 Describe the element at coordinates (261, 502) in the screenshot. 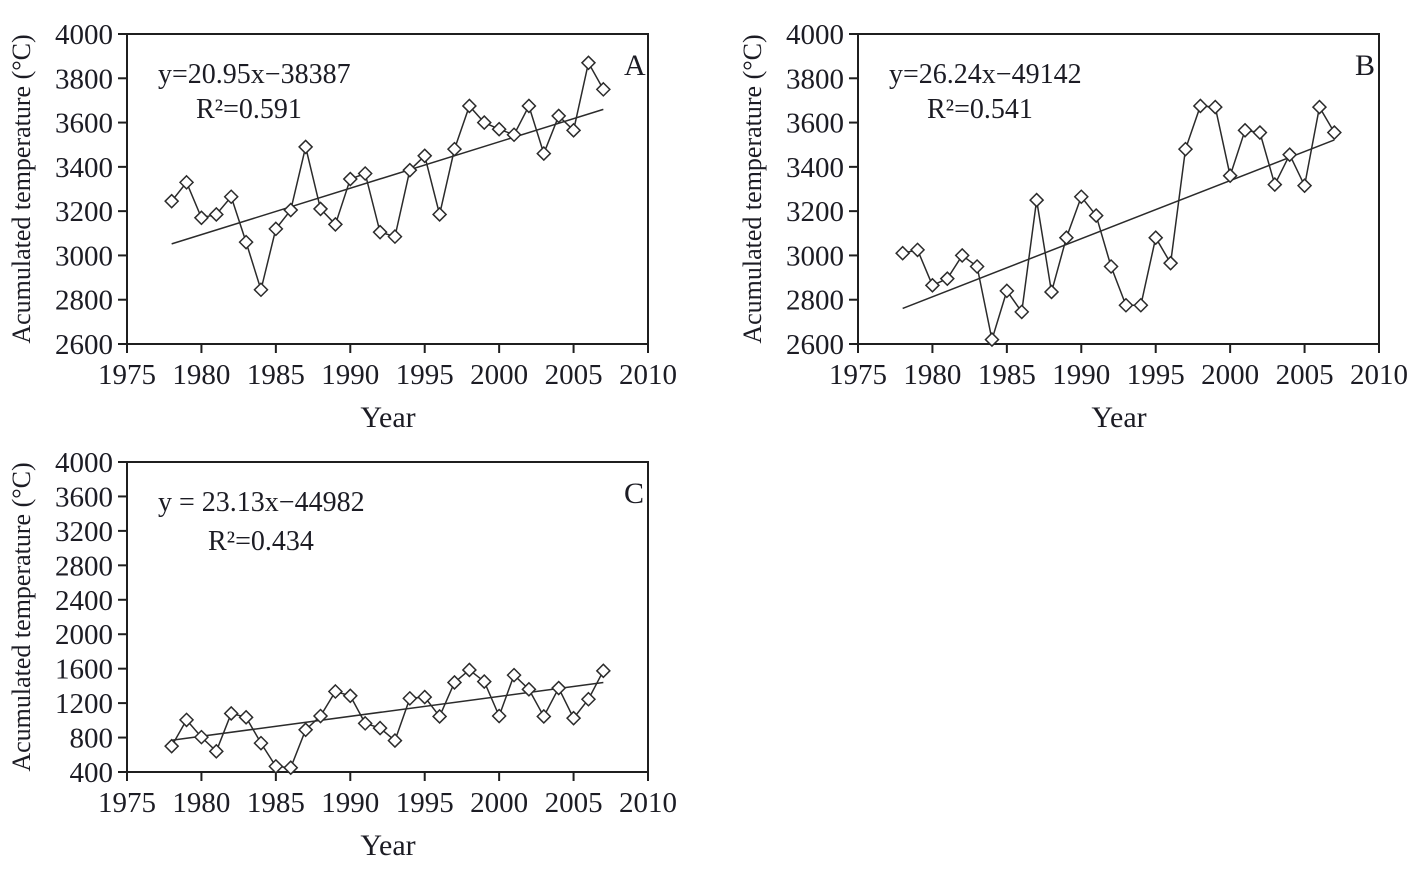

I see `equation-label: y = 23.13x−44982` at that location.